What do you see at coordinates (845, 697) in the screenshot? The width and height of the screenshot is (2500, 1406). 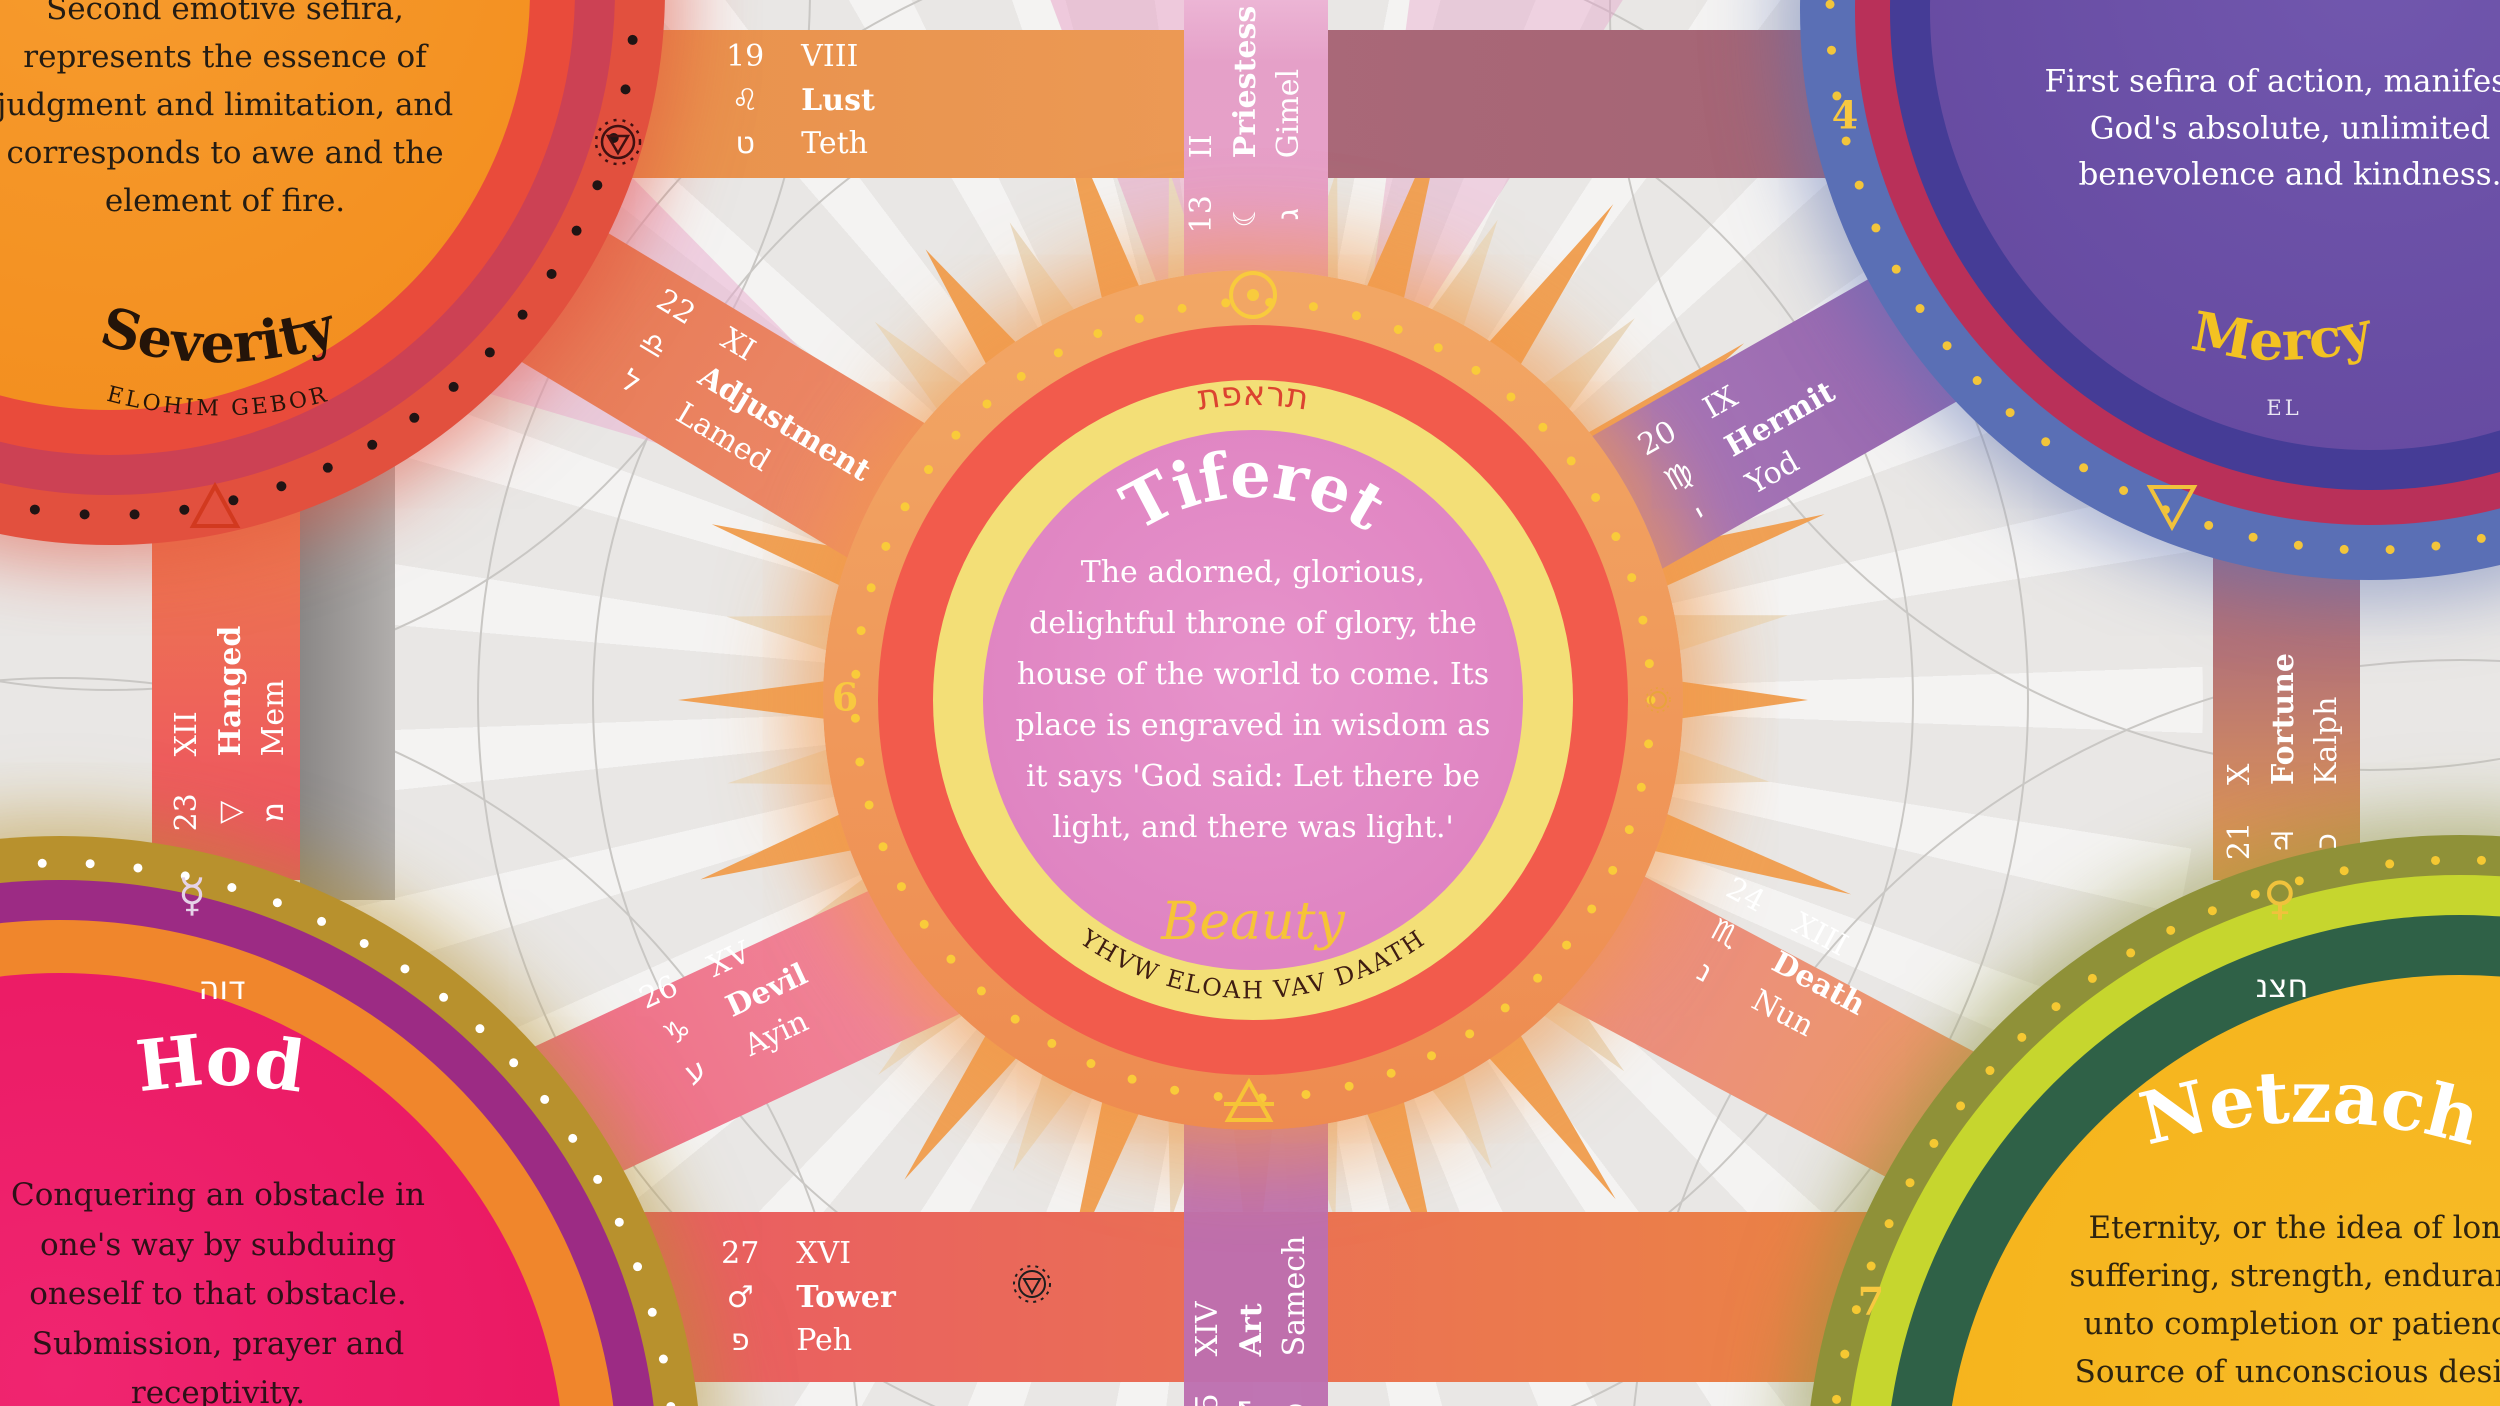 I see `tiferet-number: 6` at bounding box center [845, 697].